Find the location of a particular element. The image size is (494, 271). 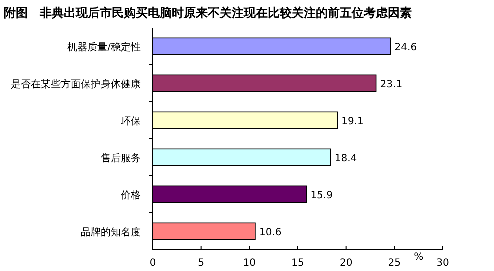

xtick: 5 is located at coordinates (201, 263).